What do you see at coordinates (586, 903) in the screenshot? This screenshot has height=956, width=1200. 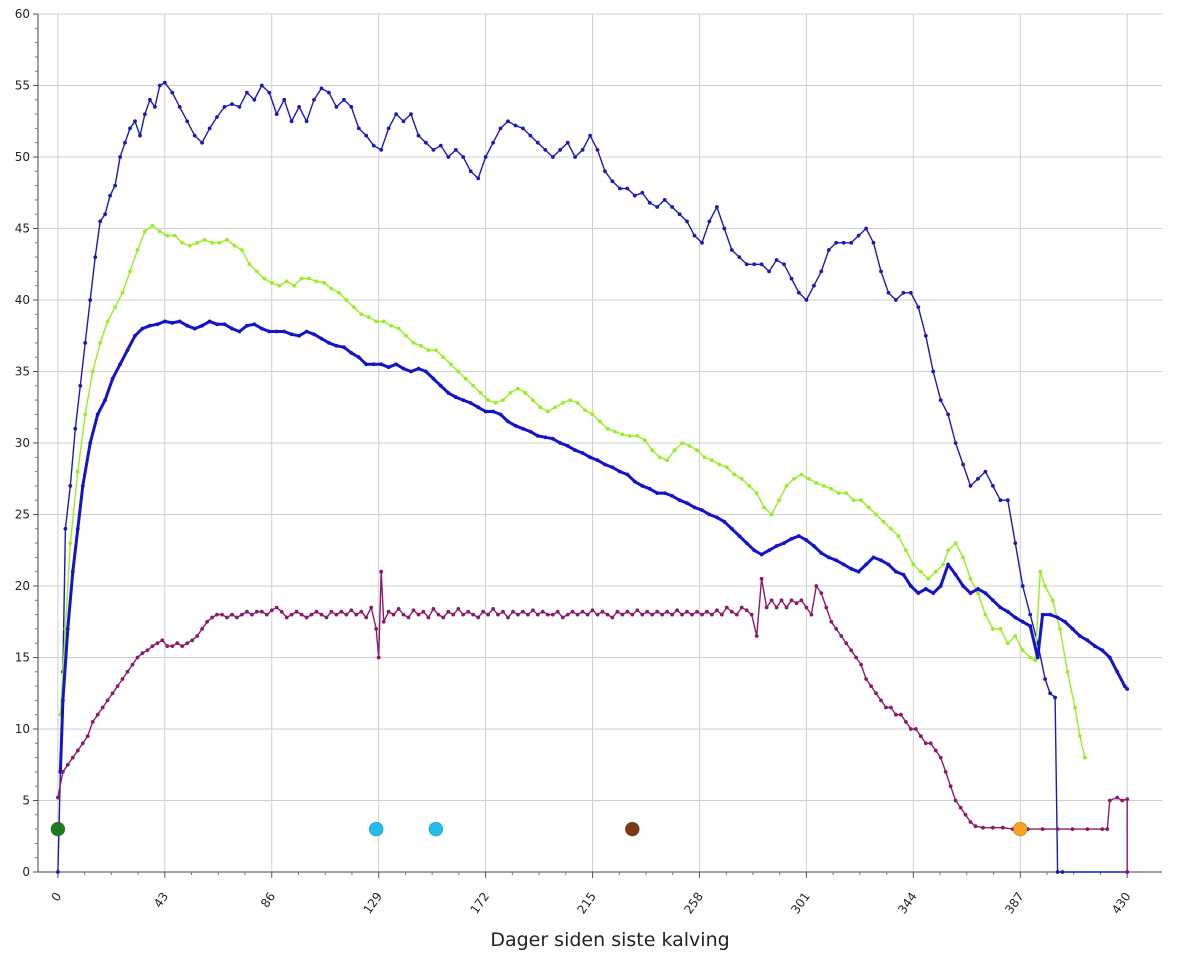 I see `x-tick-label: 215` at bounding box center [586, 903].